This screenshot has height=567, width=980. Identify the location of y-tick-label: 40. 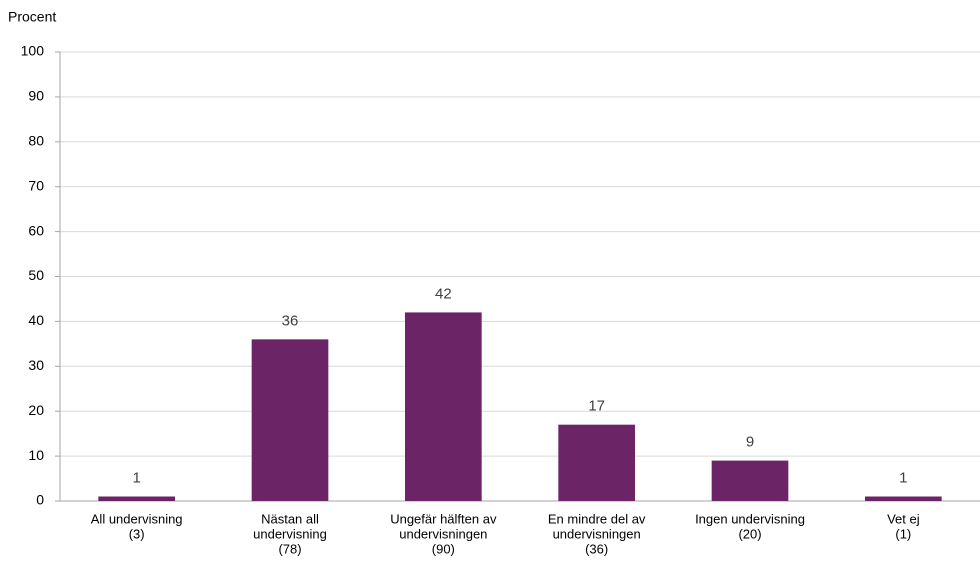
(36, 320).